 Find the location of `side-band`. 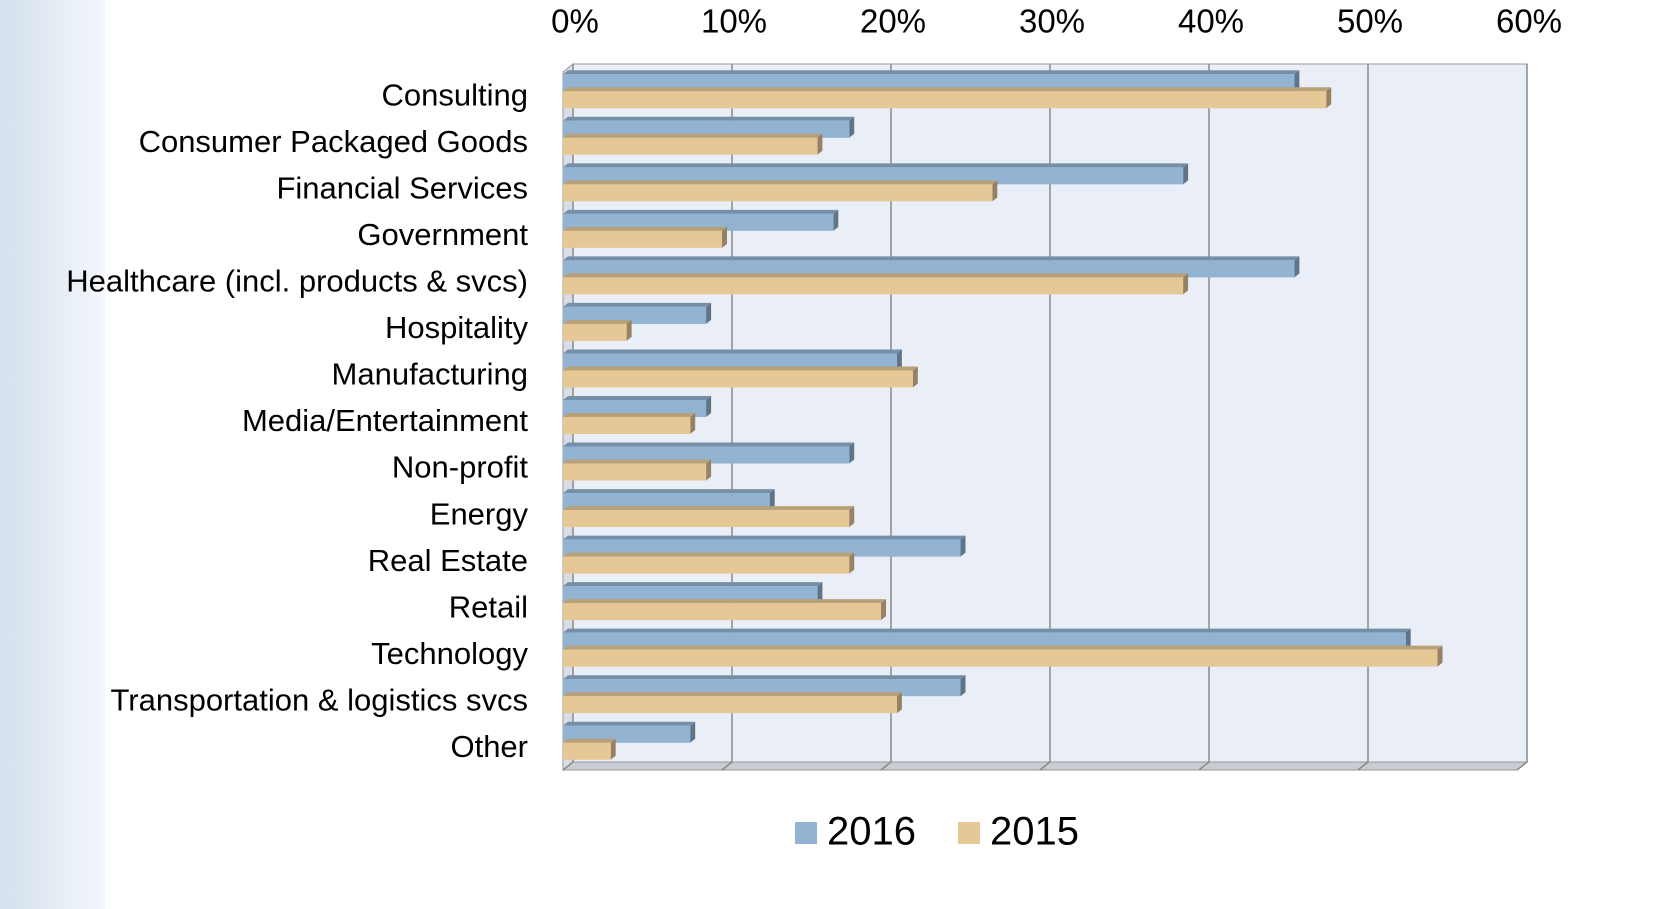

side-band is located at coordinates (52, 454).